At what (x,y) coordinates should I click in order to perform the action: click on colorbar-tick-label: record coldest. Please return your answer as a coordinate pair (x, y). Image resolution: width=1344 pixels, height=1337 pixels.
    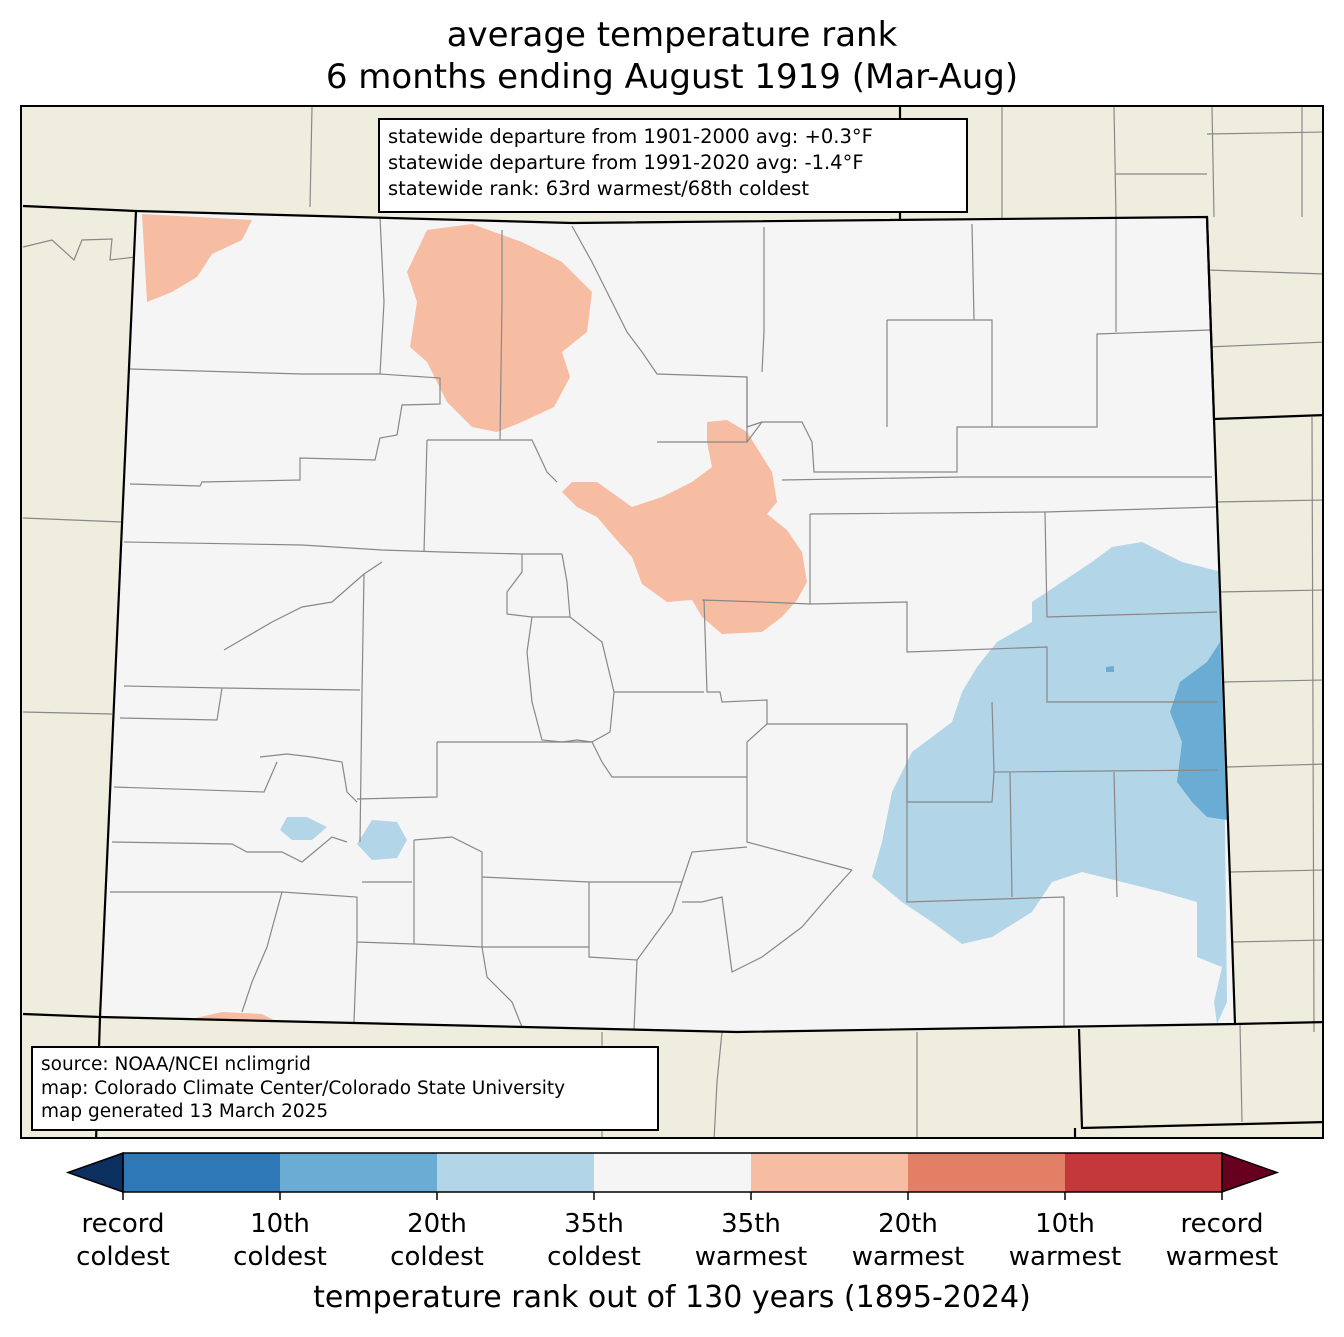
    Looking at the image, I should click on (123, 1241).